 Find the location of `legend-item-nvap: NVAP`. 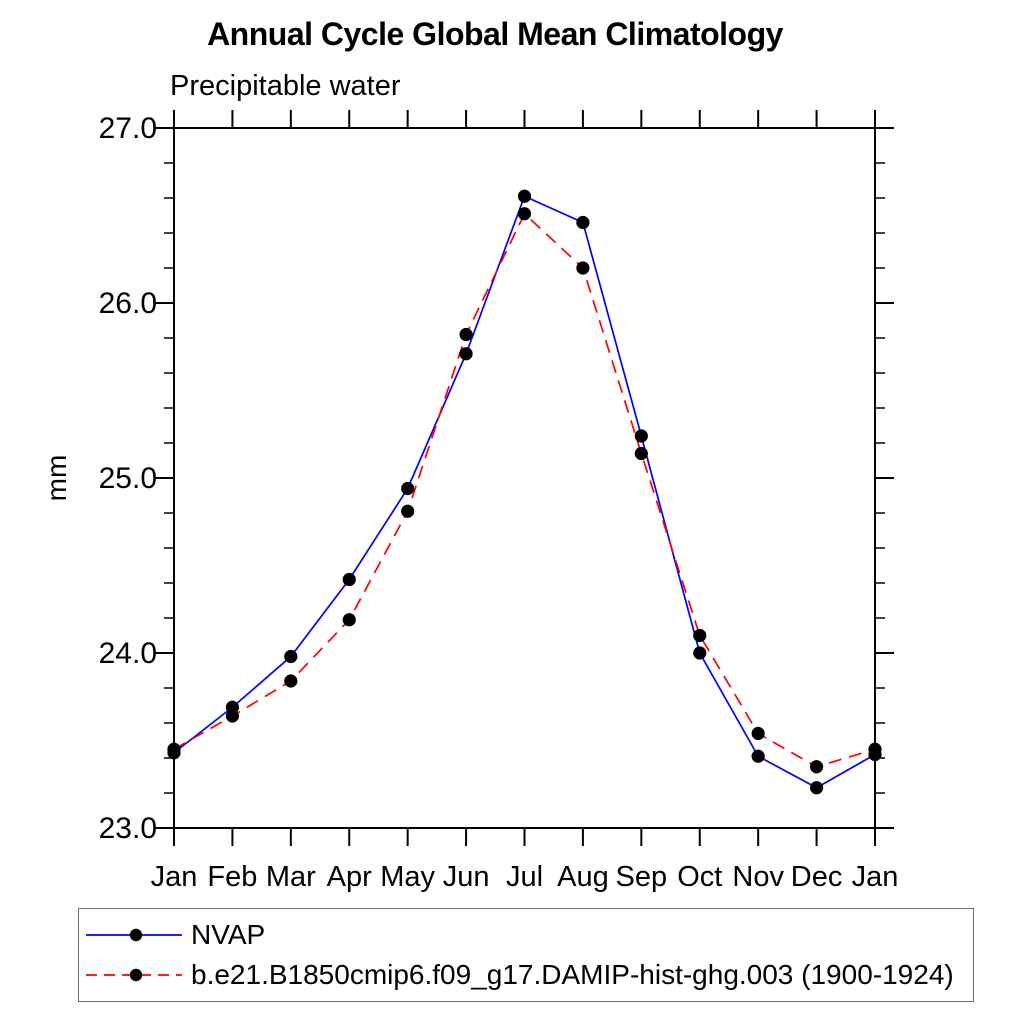

legend-item-nvap: NVAP is located at coordinates (528, 935).